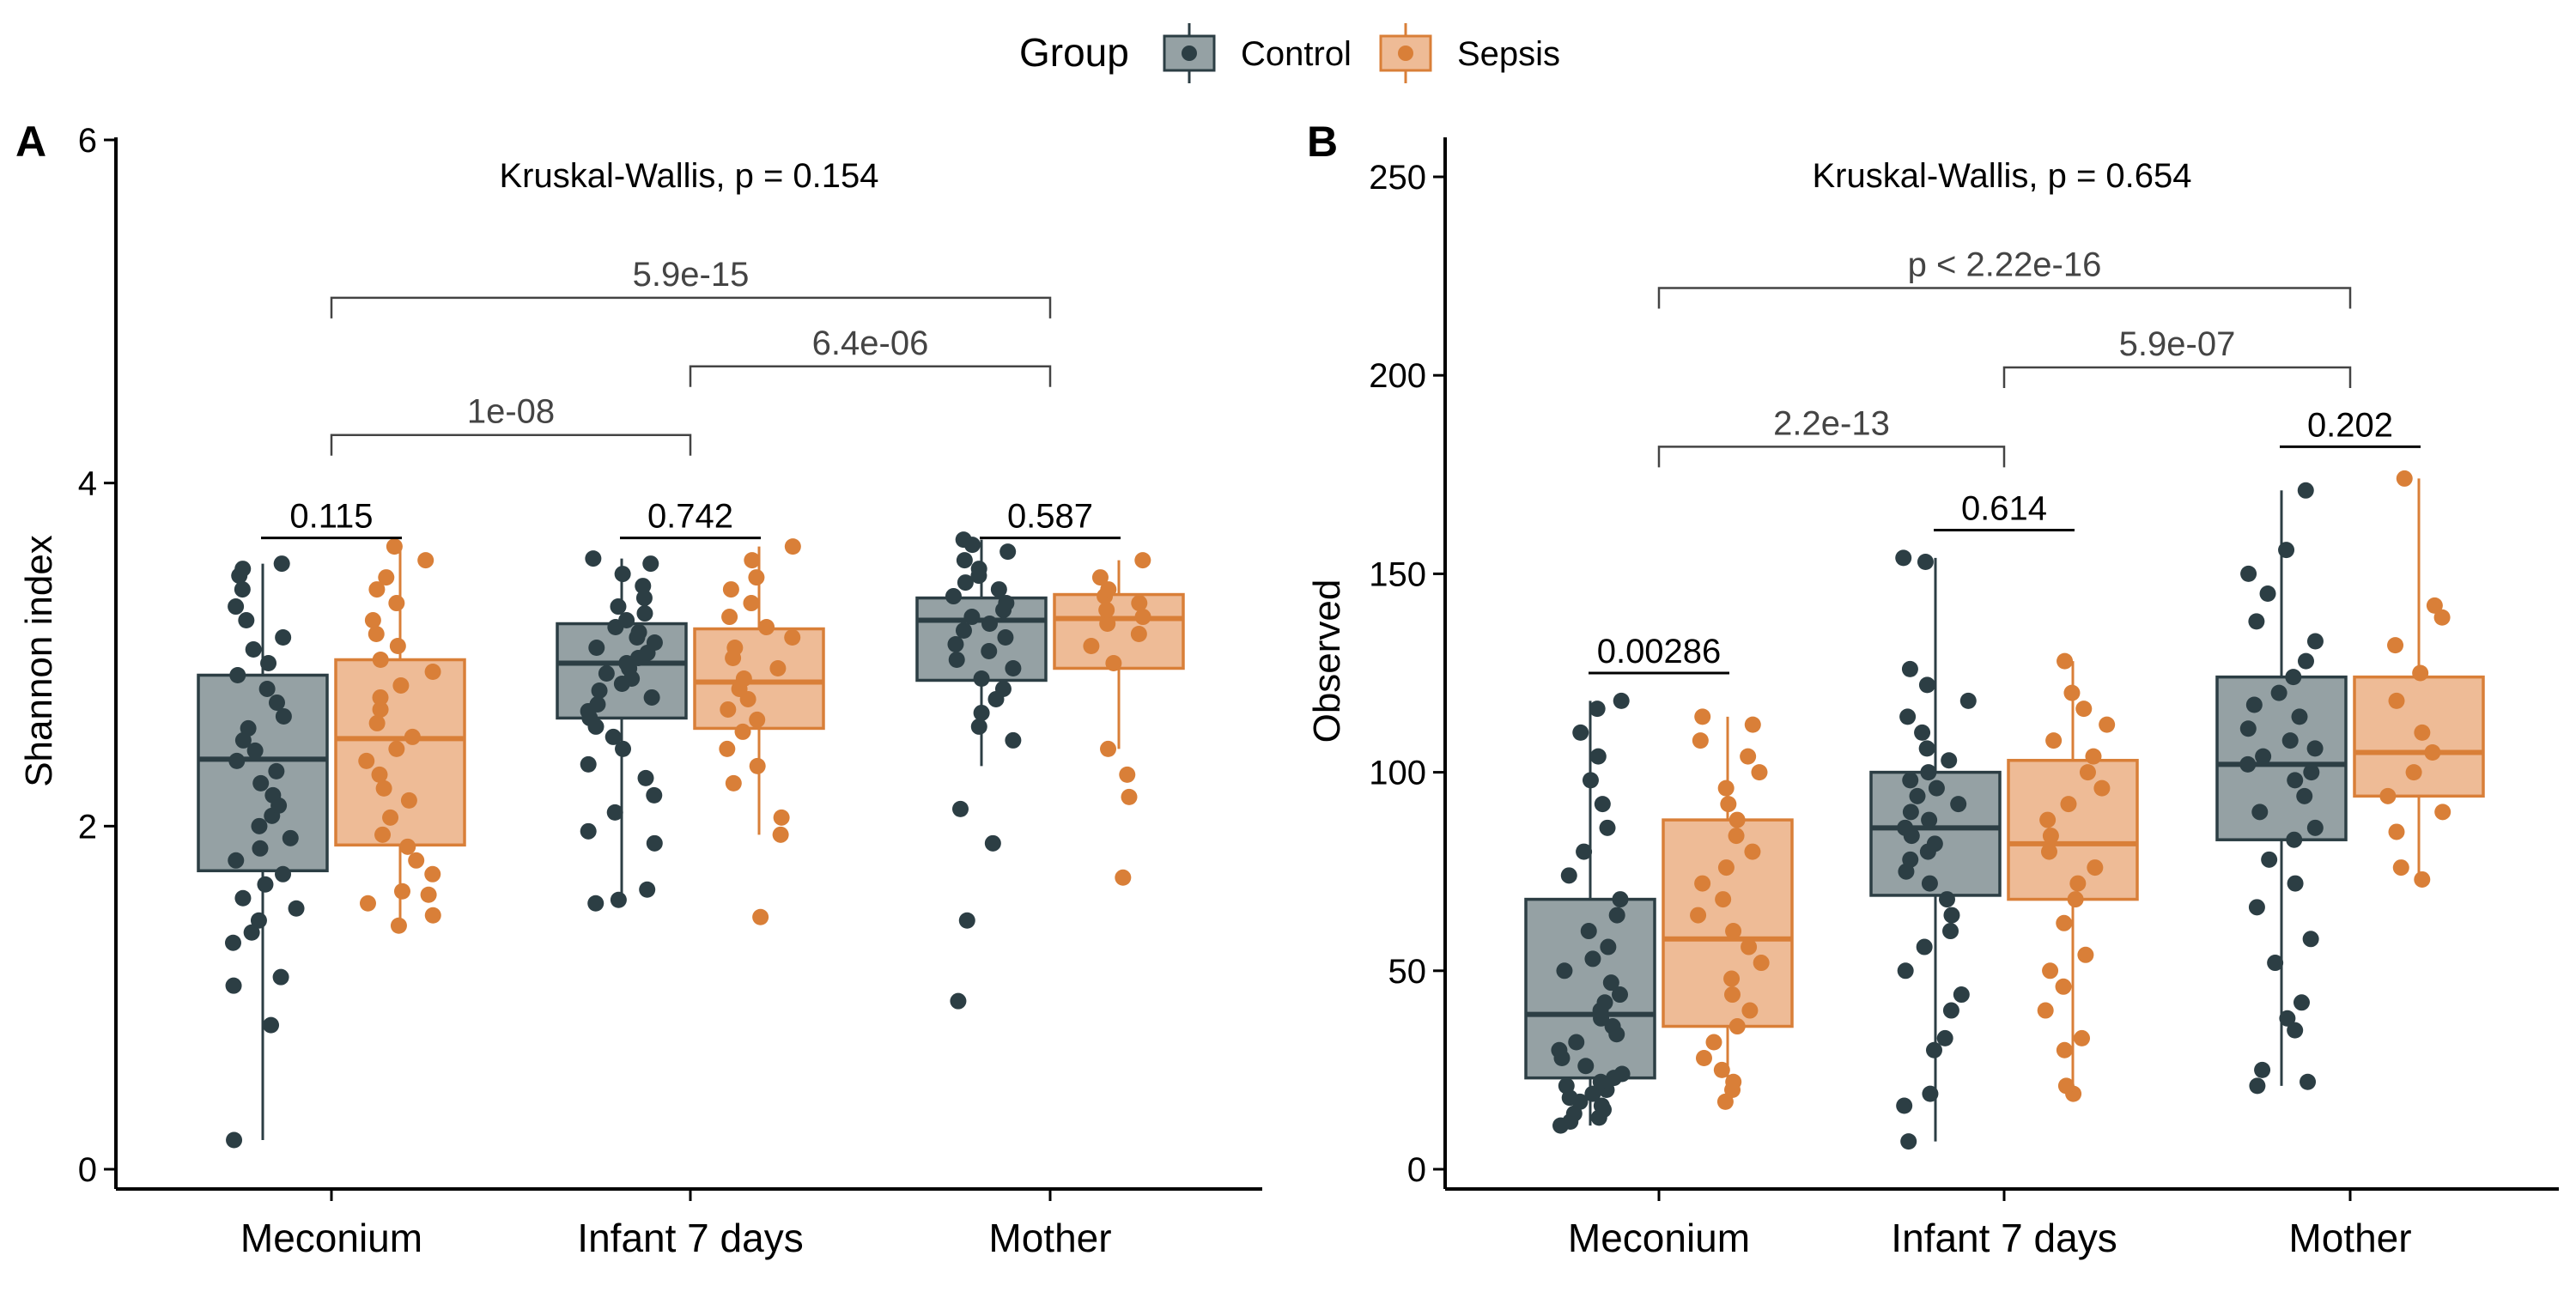  I want to click on panel-letter: B, so click(1323, 142).